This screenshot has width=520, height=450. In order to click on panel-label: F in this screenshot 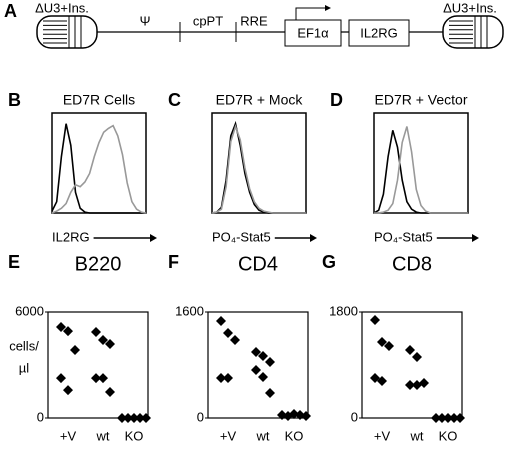, I will do `click(173, 262)`.